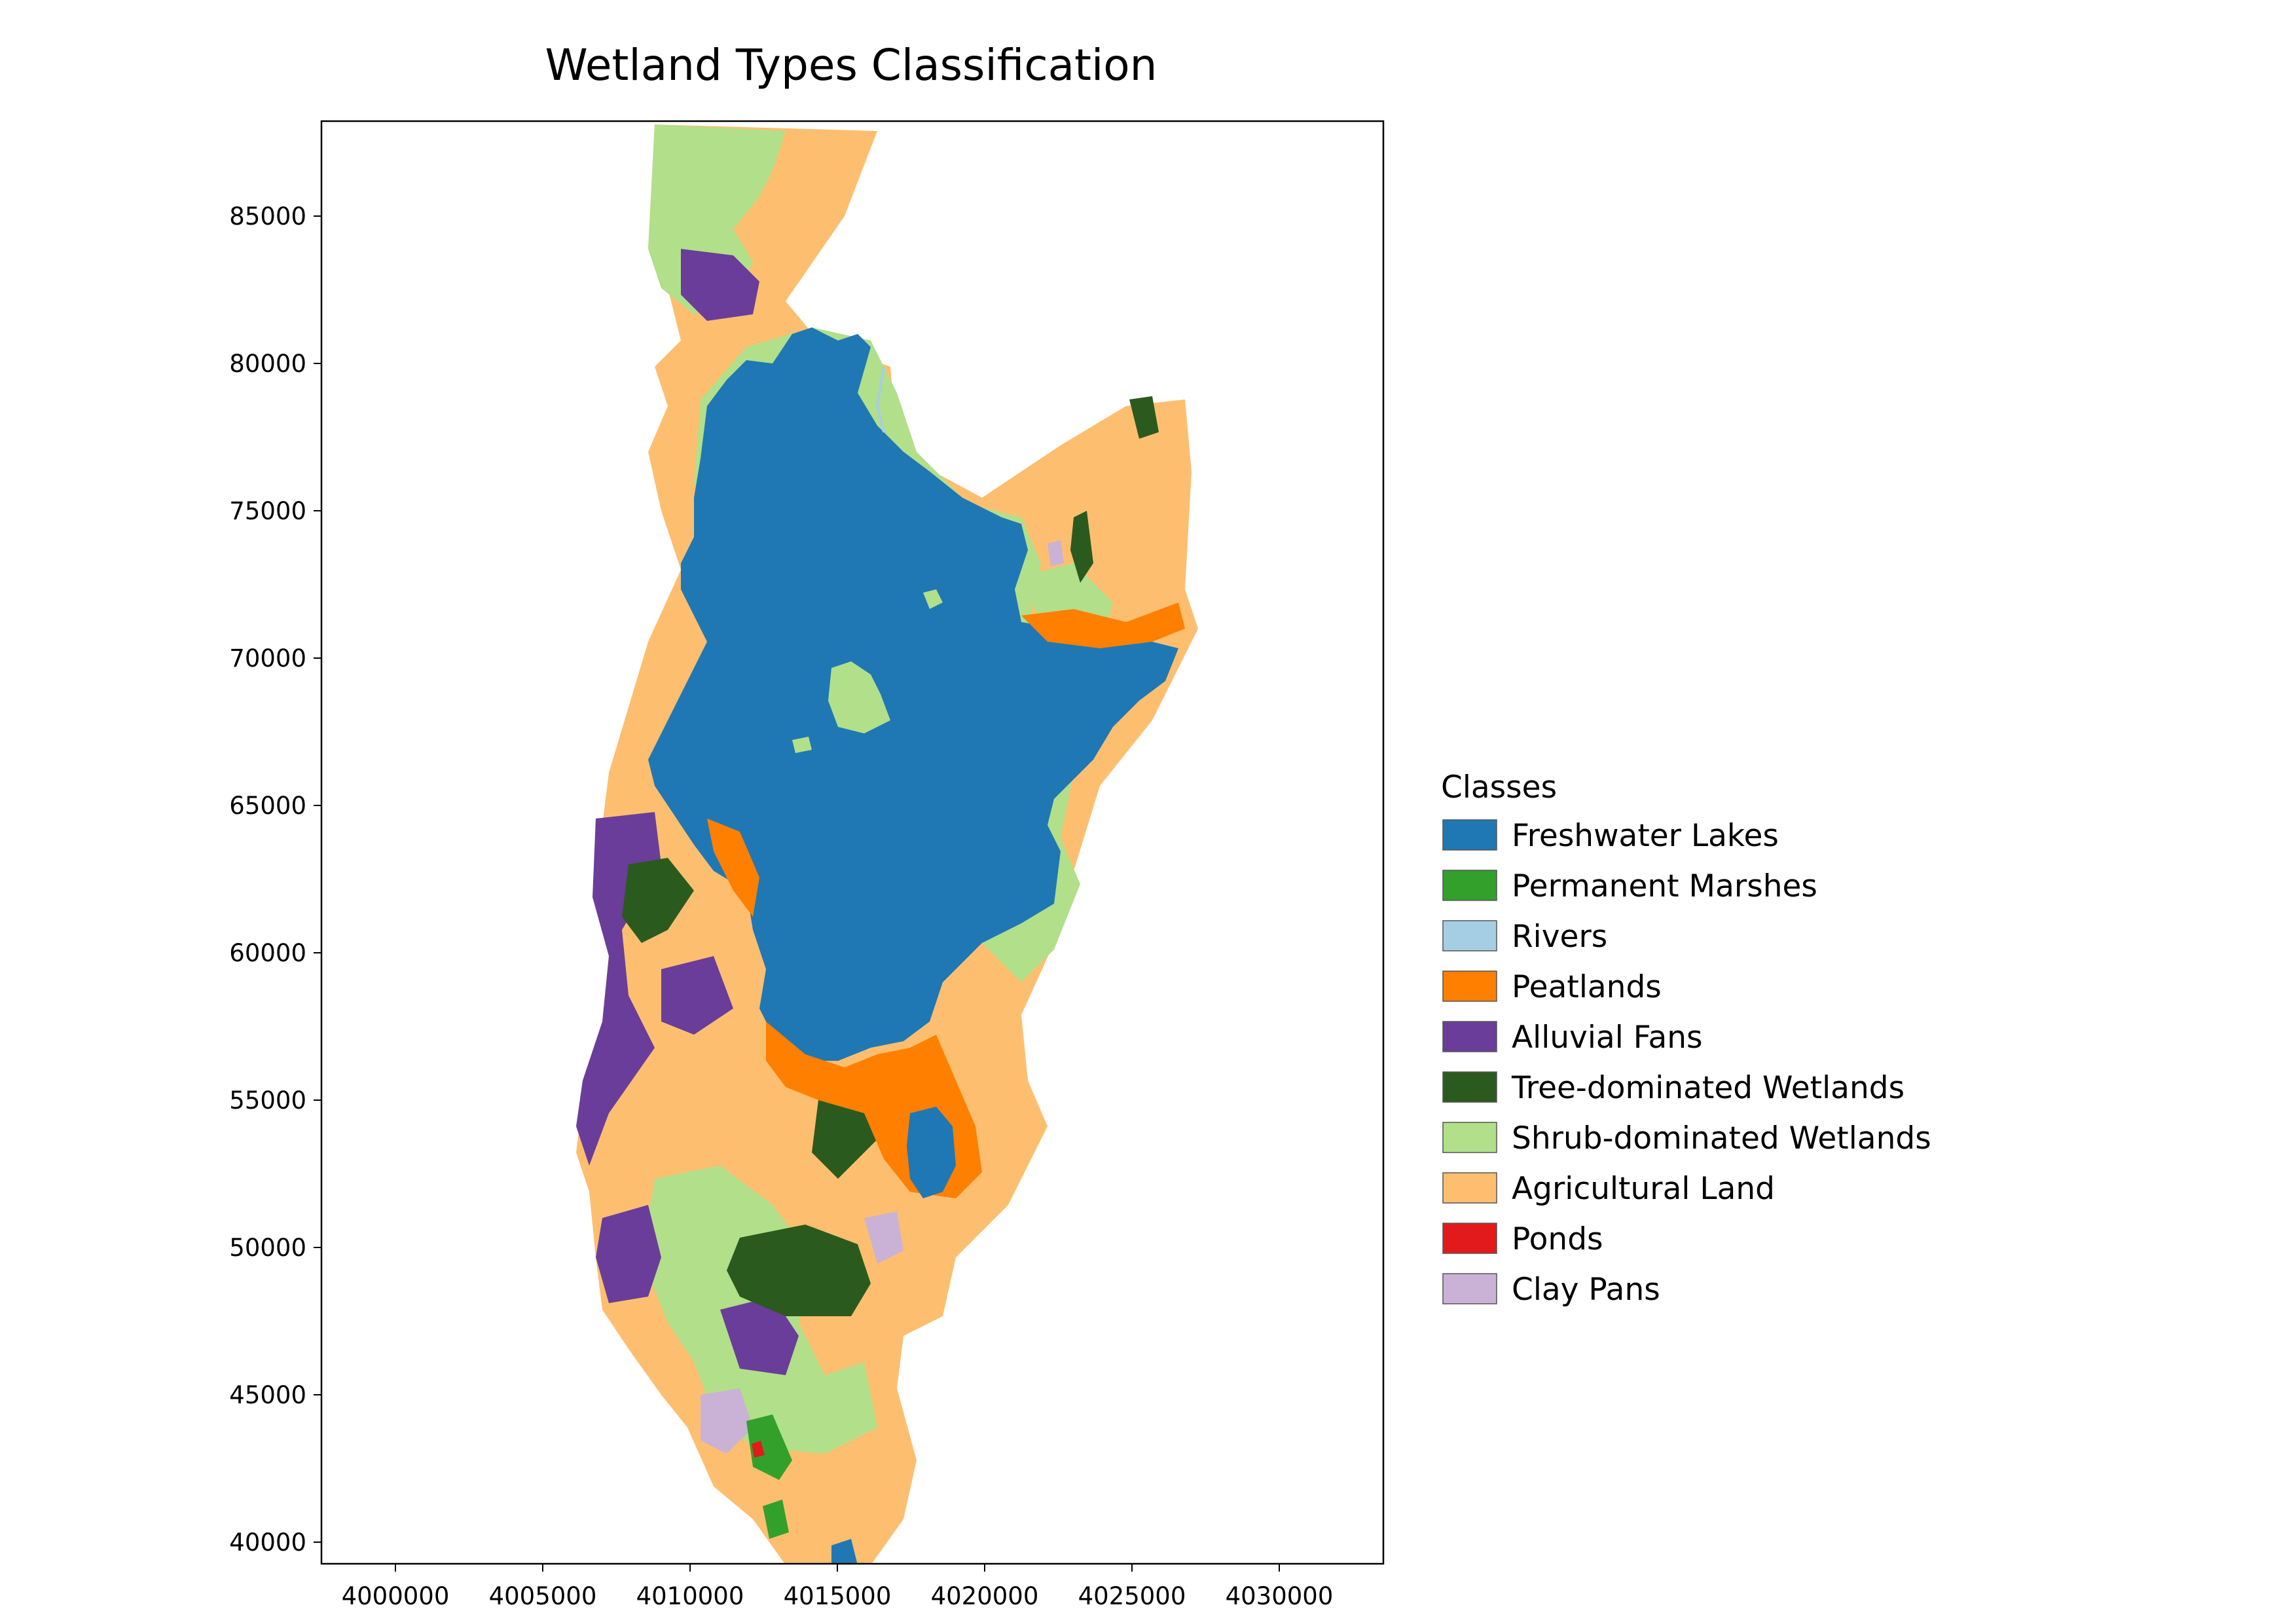  What do you see at coordinates (727, 1421) in the screenshot?
I see `region-clay-pans-south` at bounding box center [727, 1421].